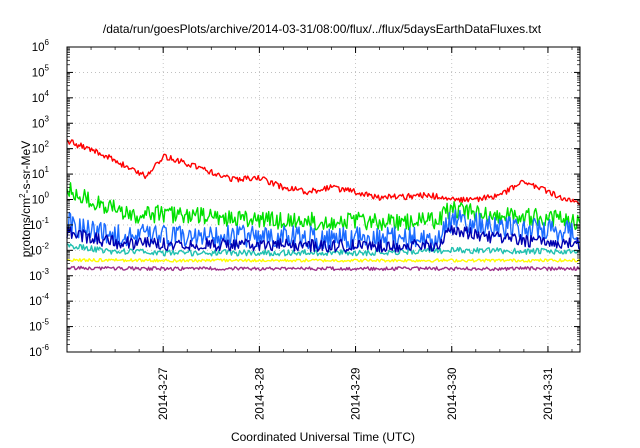 Image resolution: width=640 pixels, height=448 pixels. Describe the element at coordinates (323, 437) in the screenshot. I see `x-axis-label: Coordinated Universal Time (UTC)` at that location.